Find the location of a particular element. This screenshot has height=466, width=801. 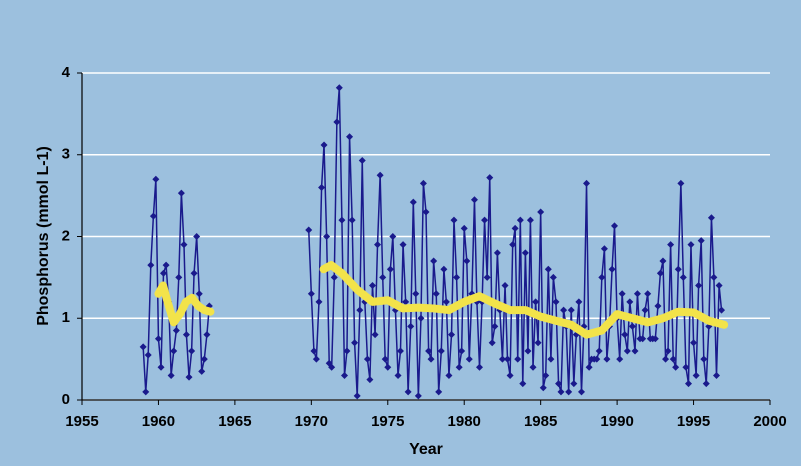

x-tick-label: 1990 is located at coordinates (616, 421).